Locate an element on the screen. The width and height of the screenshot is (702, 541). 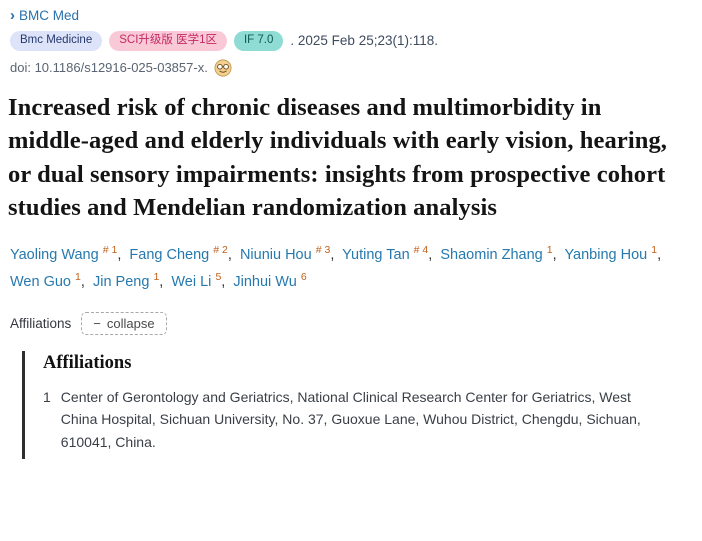
author: Wei Li 5, is located at coordinates (202, 281).